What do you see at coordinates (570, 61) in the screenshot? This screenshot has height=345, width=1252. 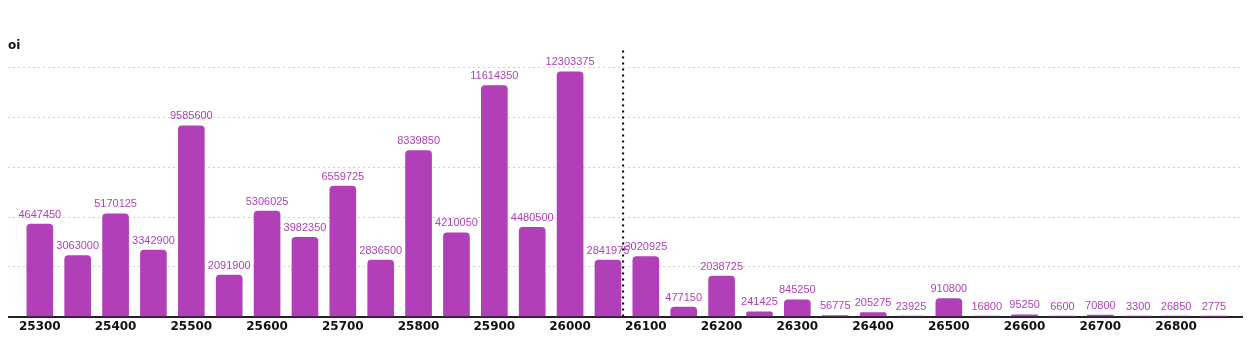 I see `data-label: 12303375` at bounding box center [570, 61].